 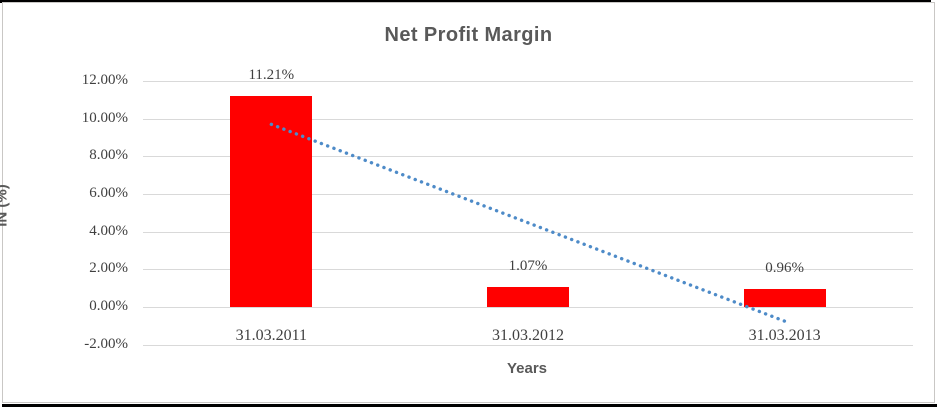 What do you see at coordinates (5, 205) in the screenshot?
I see `y-axis-title: IN (%)` at bounding box center [5, 205].